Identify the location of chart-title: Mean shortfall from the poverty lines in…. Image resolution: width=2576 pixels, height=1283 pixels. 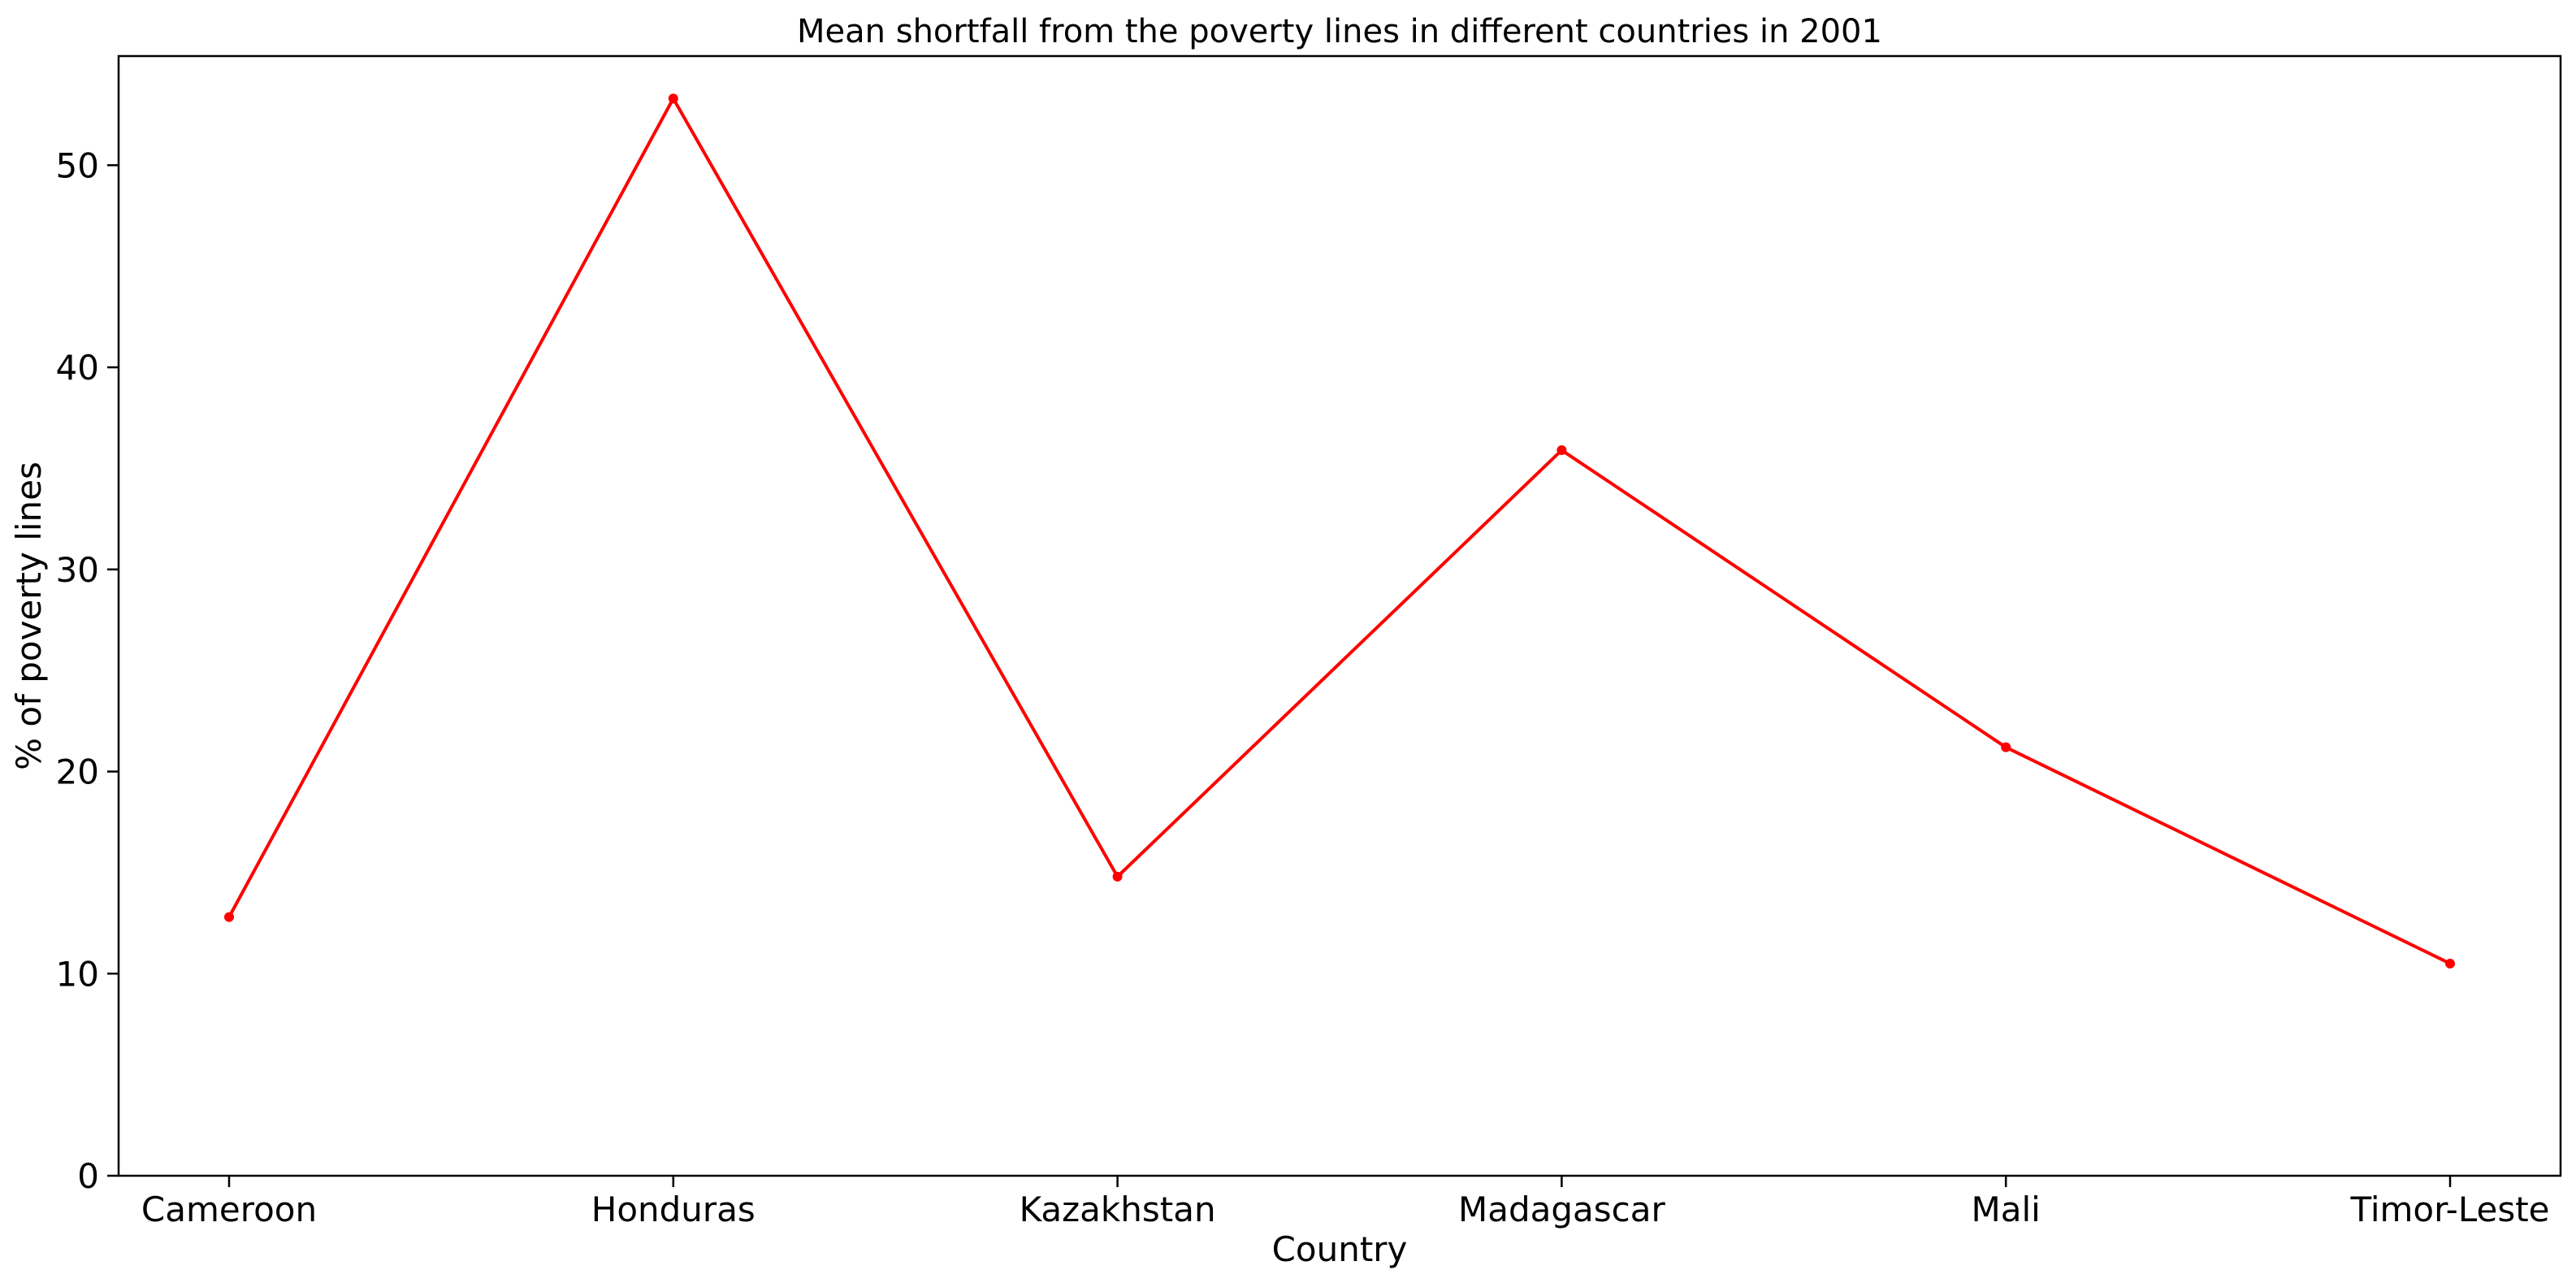
(1339, 31).